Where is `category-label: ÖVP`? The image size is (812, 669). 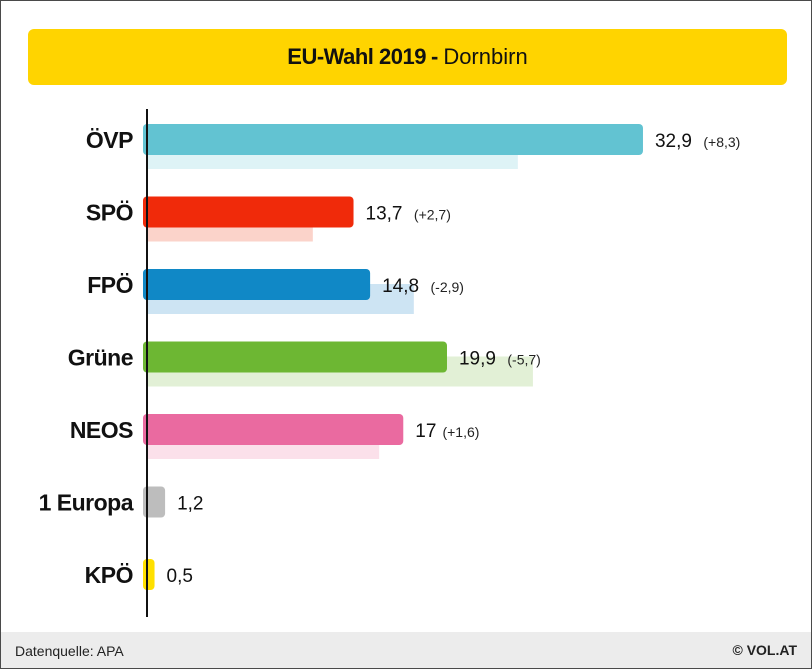
category-label: ÖVP is located at coordinates (109, 140).